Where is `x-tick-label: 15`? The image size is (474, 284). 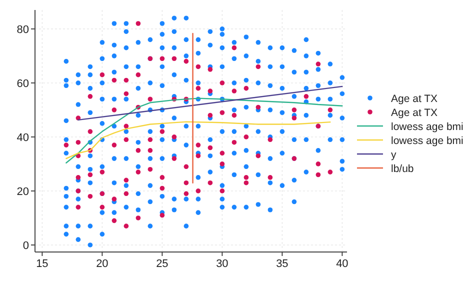
x-tick-label: 15 is located at coordinates (42, 264).